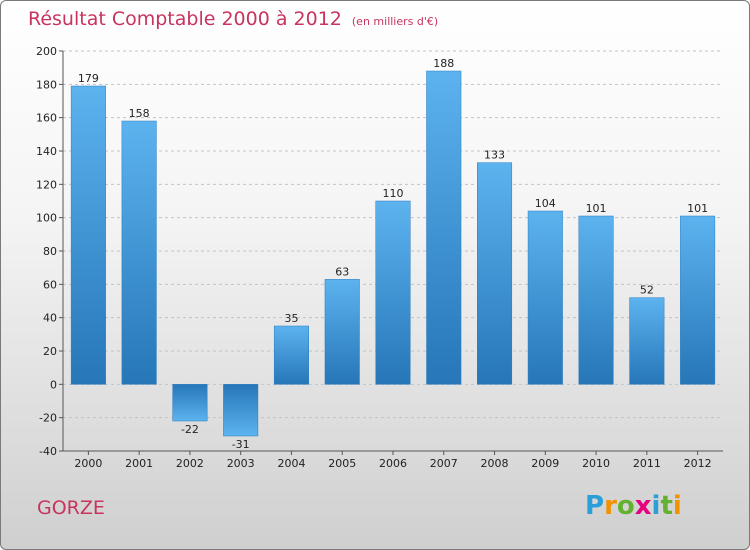 Image resolution: width=750 pixels, height=550 pixels. What do you see at coordinates (88, 463) in the screenshot?
I see `x-tick-label: 2000` at bounding box center [88, 463].